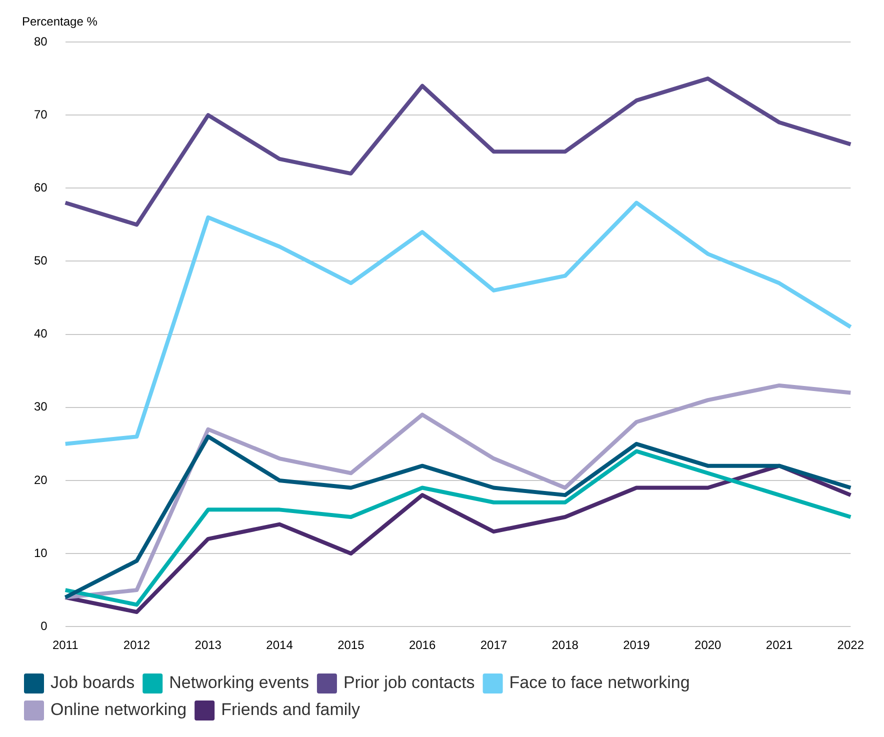 The image size is (884, 737). What do you see at coordinates (636, 645) in the screenshot?
I see `x-tick-label: 2019` at bounding box center [636, 645].